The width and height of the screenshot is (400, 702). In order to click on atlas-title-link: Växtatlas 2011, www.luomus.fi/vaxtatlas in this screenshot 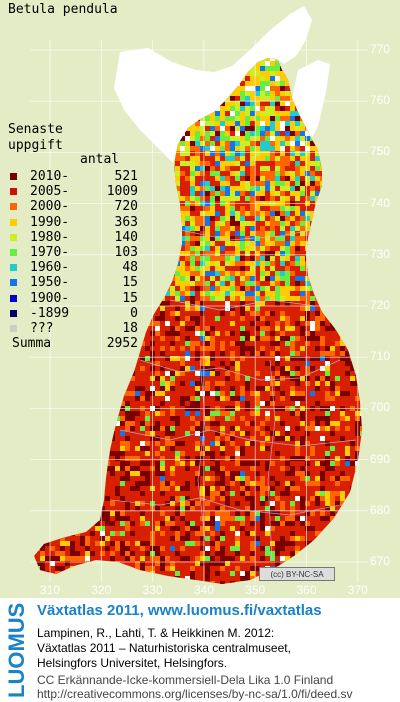, I will do `click(179, 610)`.